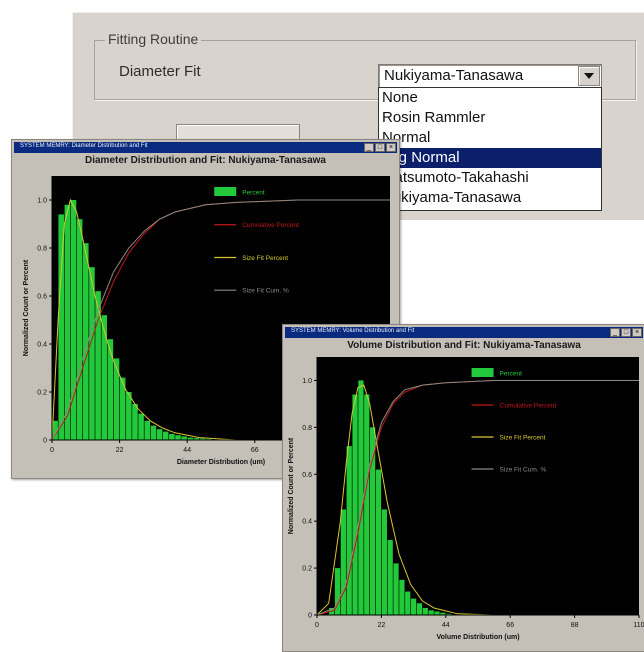 The height and width of the screenshot is (652, 644). I want to click on chevron-down-icon, so click(589, 76).